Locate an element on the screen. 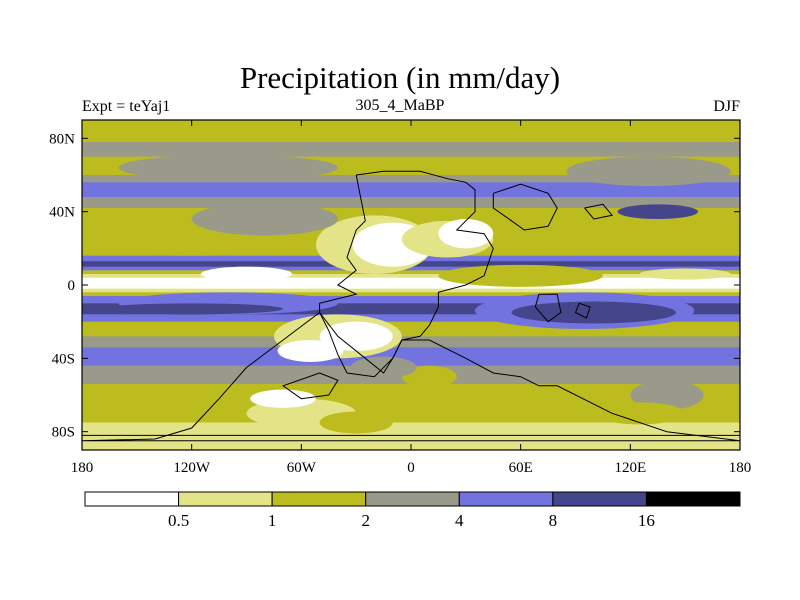  x-tick-label: 0 is located at coordinates (411, 468).